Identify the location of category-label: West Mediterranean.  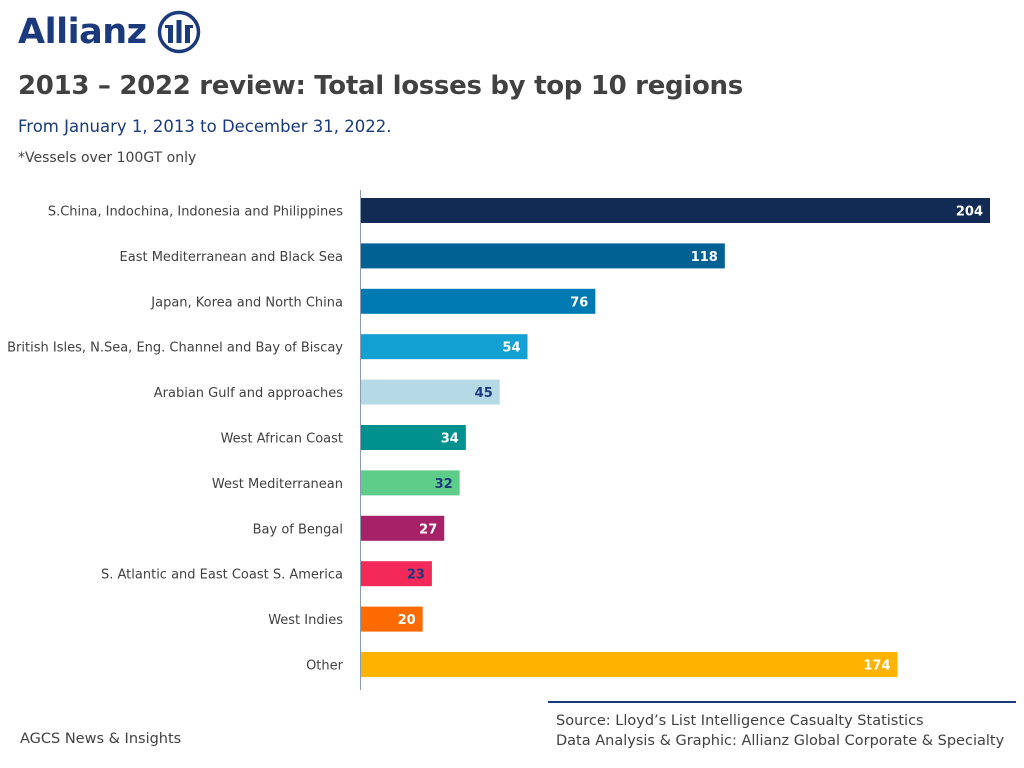
(277, 484).